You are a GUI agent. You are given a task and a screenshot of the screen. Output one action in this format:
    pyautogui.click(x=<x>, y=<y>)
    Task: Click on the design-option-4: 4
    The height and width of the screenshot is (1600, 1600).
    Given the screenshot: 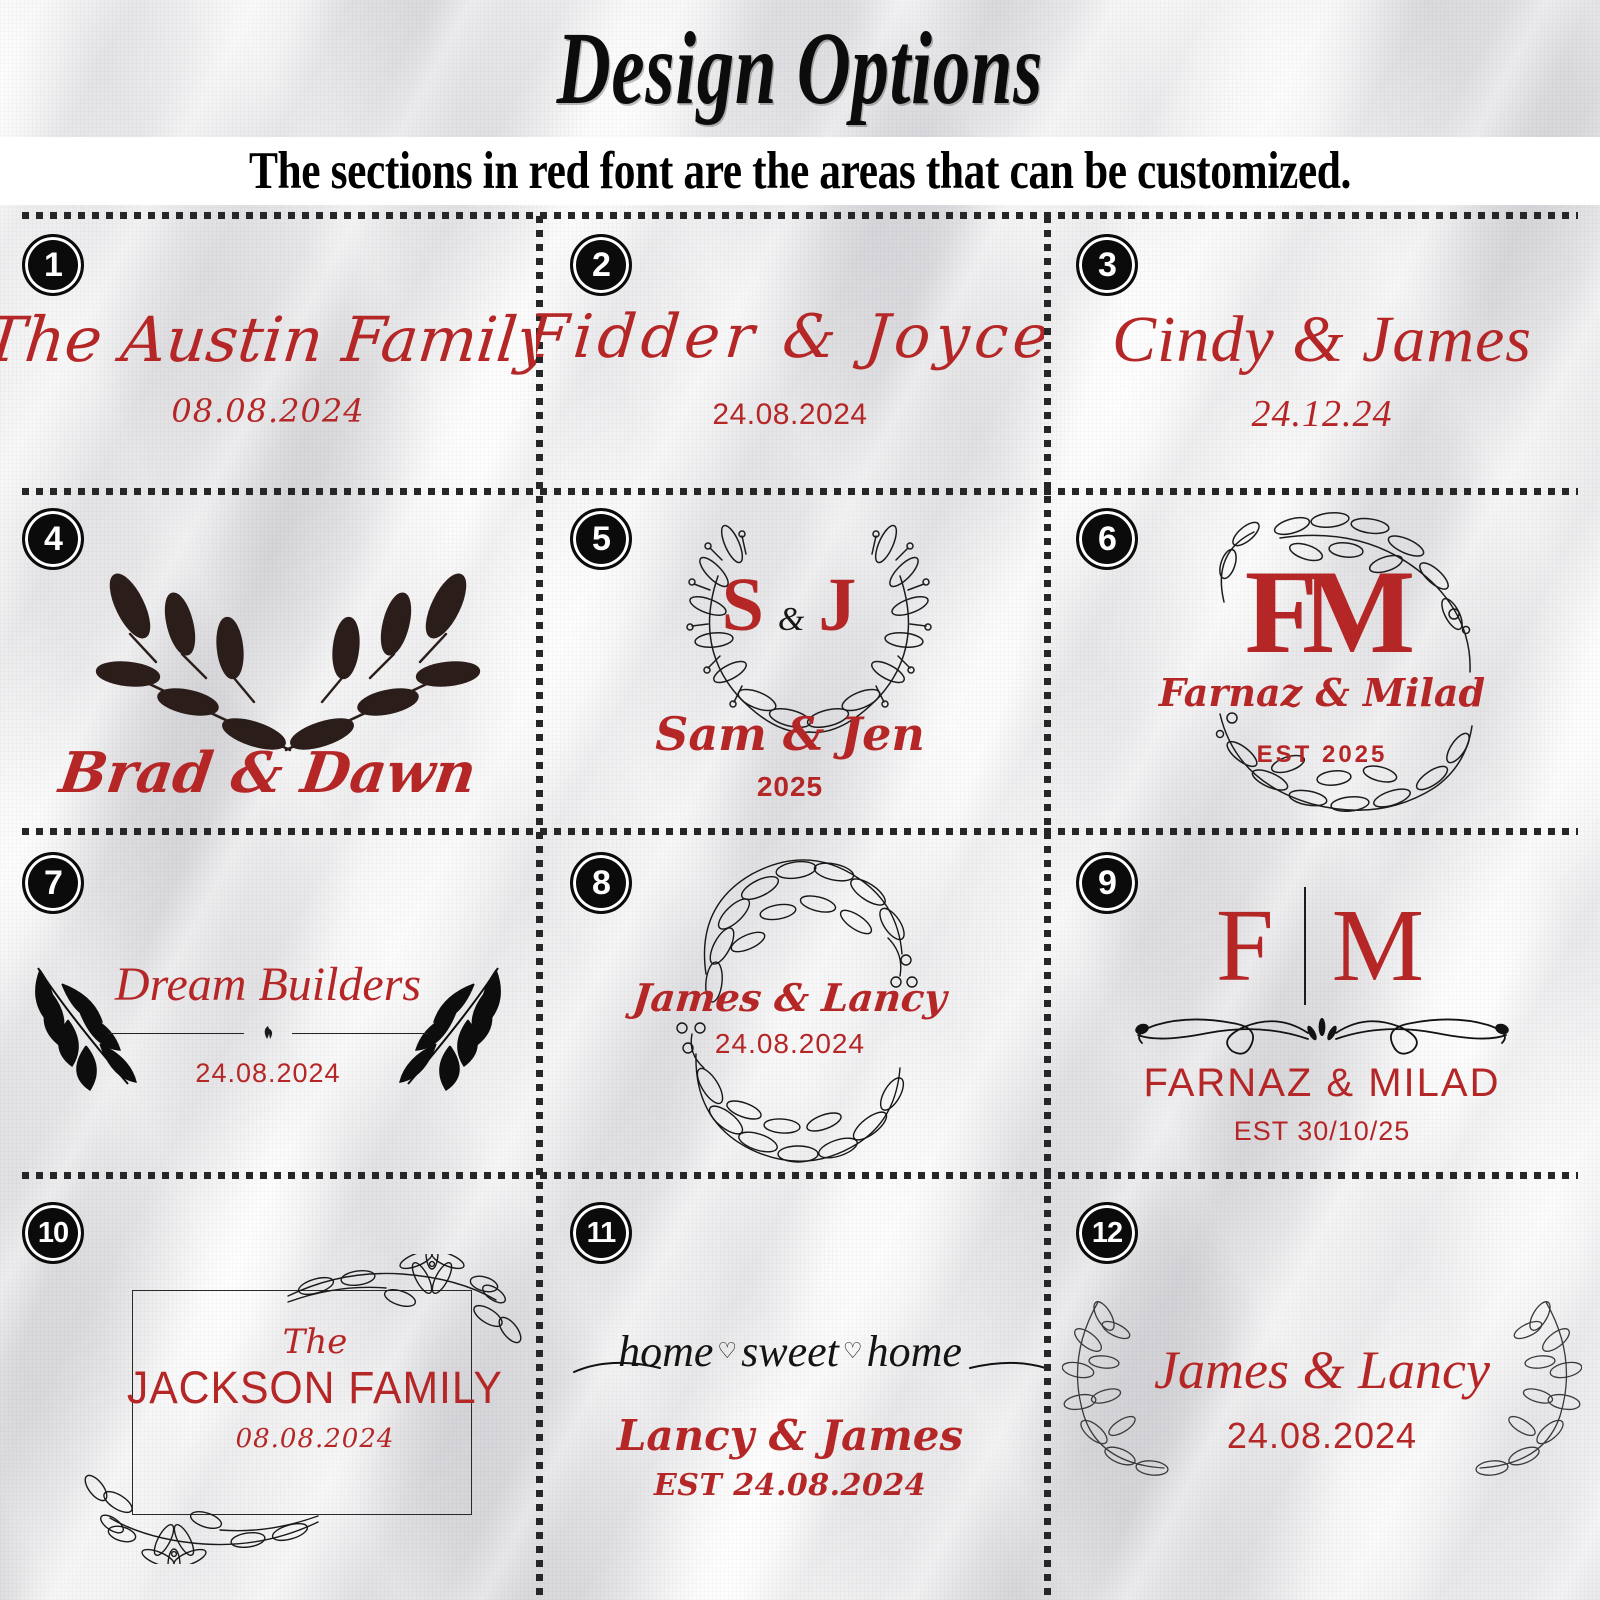 What is the action you would take?
    pyautogui.click(x=268, y=658)
    